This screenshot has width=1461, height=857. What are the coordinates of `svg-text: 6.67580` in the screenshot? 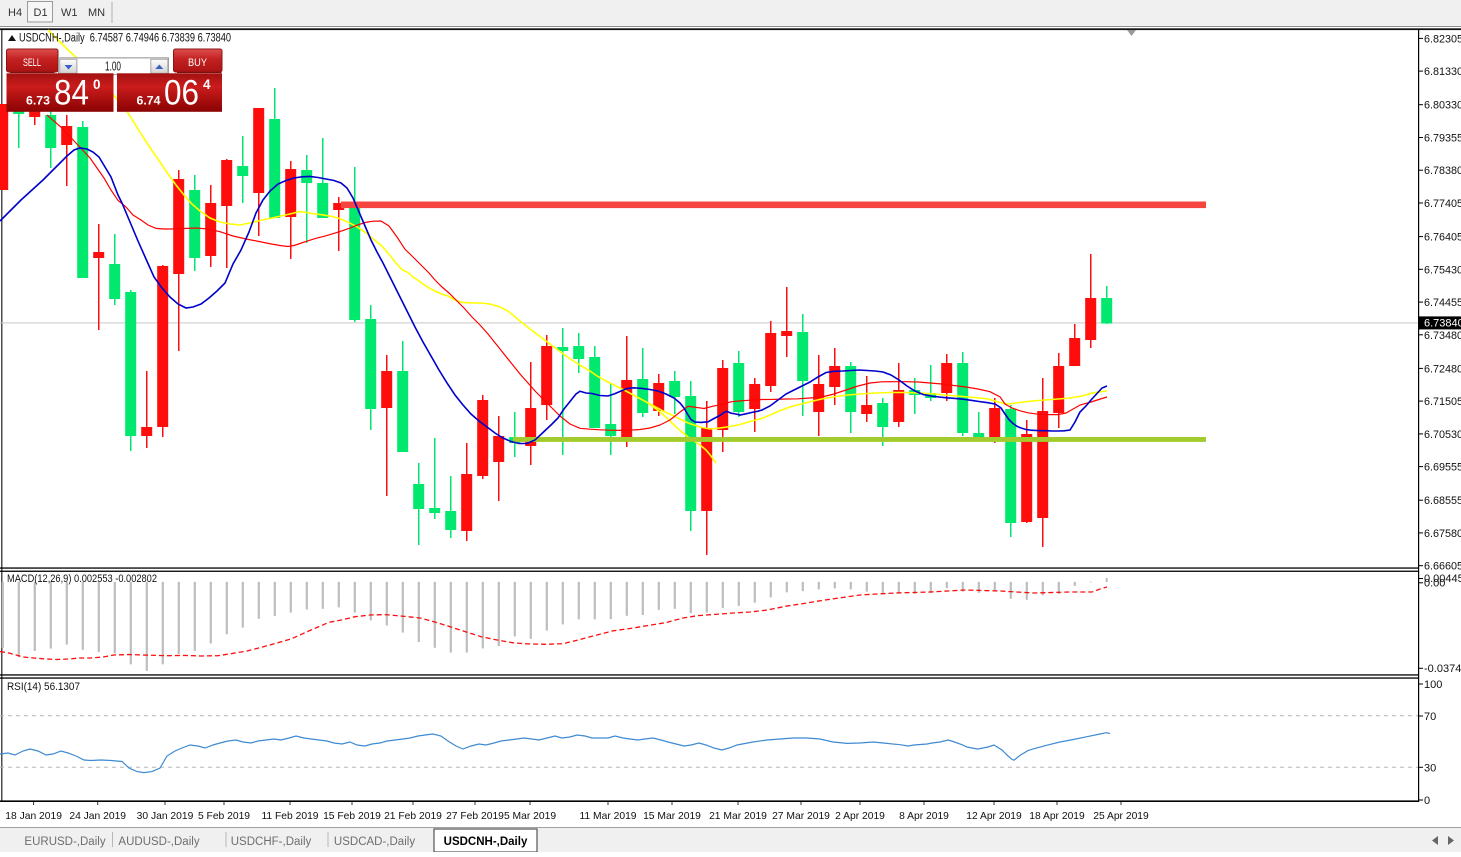 It's located at (1442, 534).